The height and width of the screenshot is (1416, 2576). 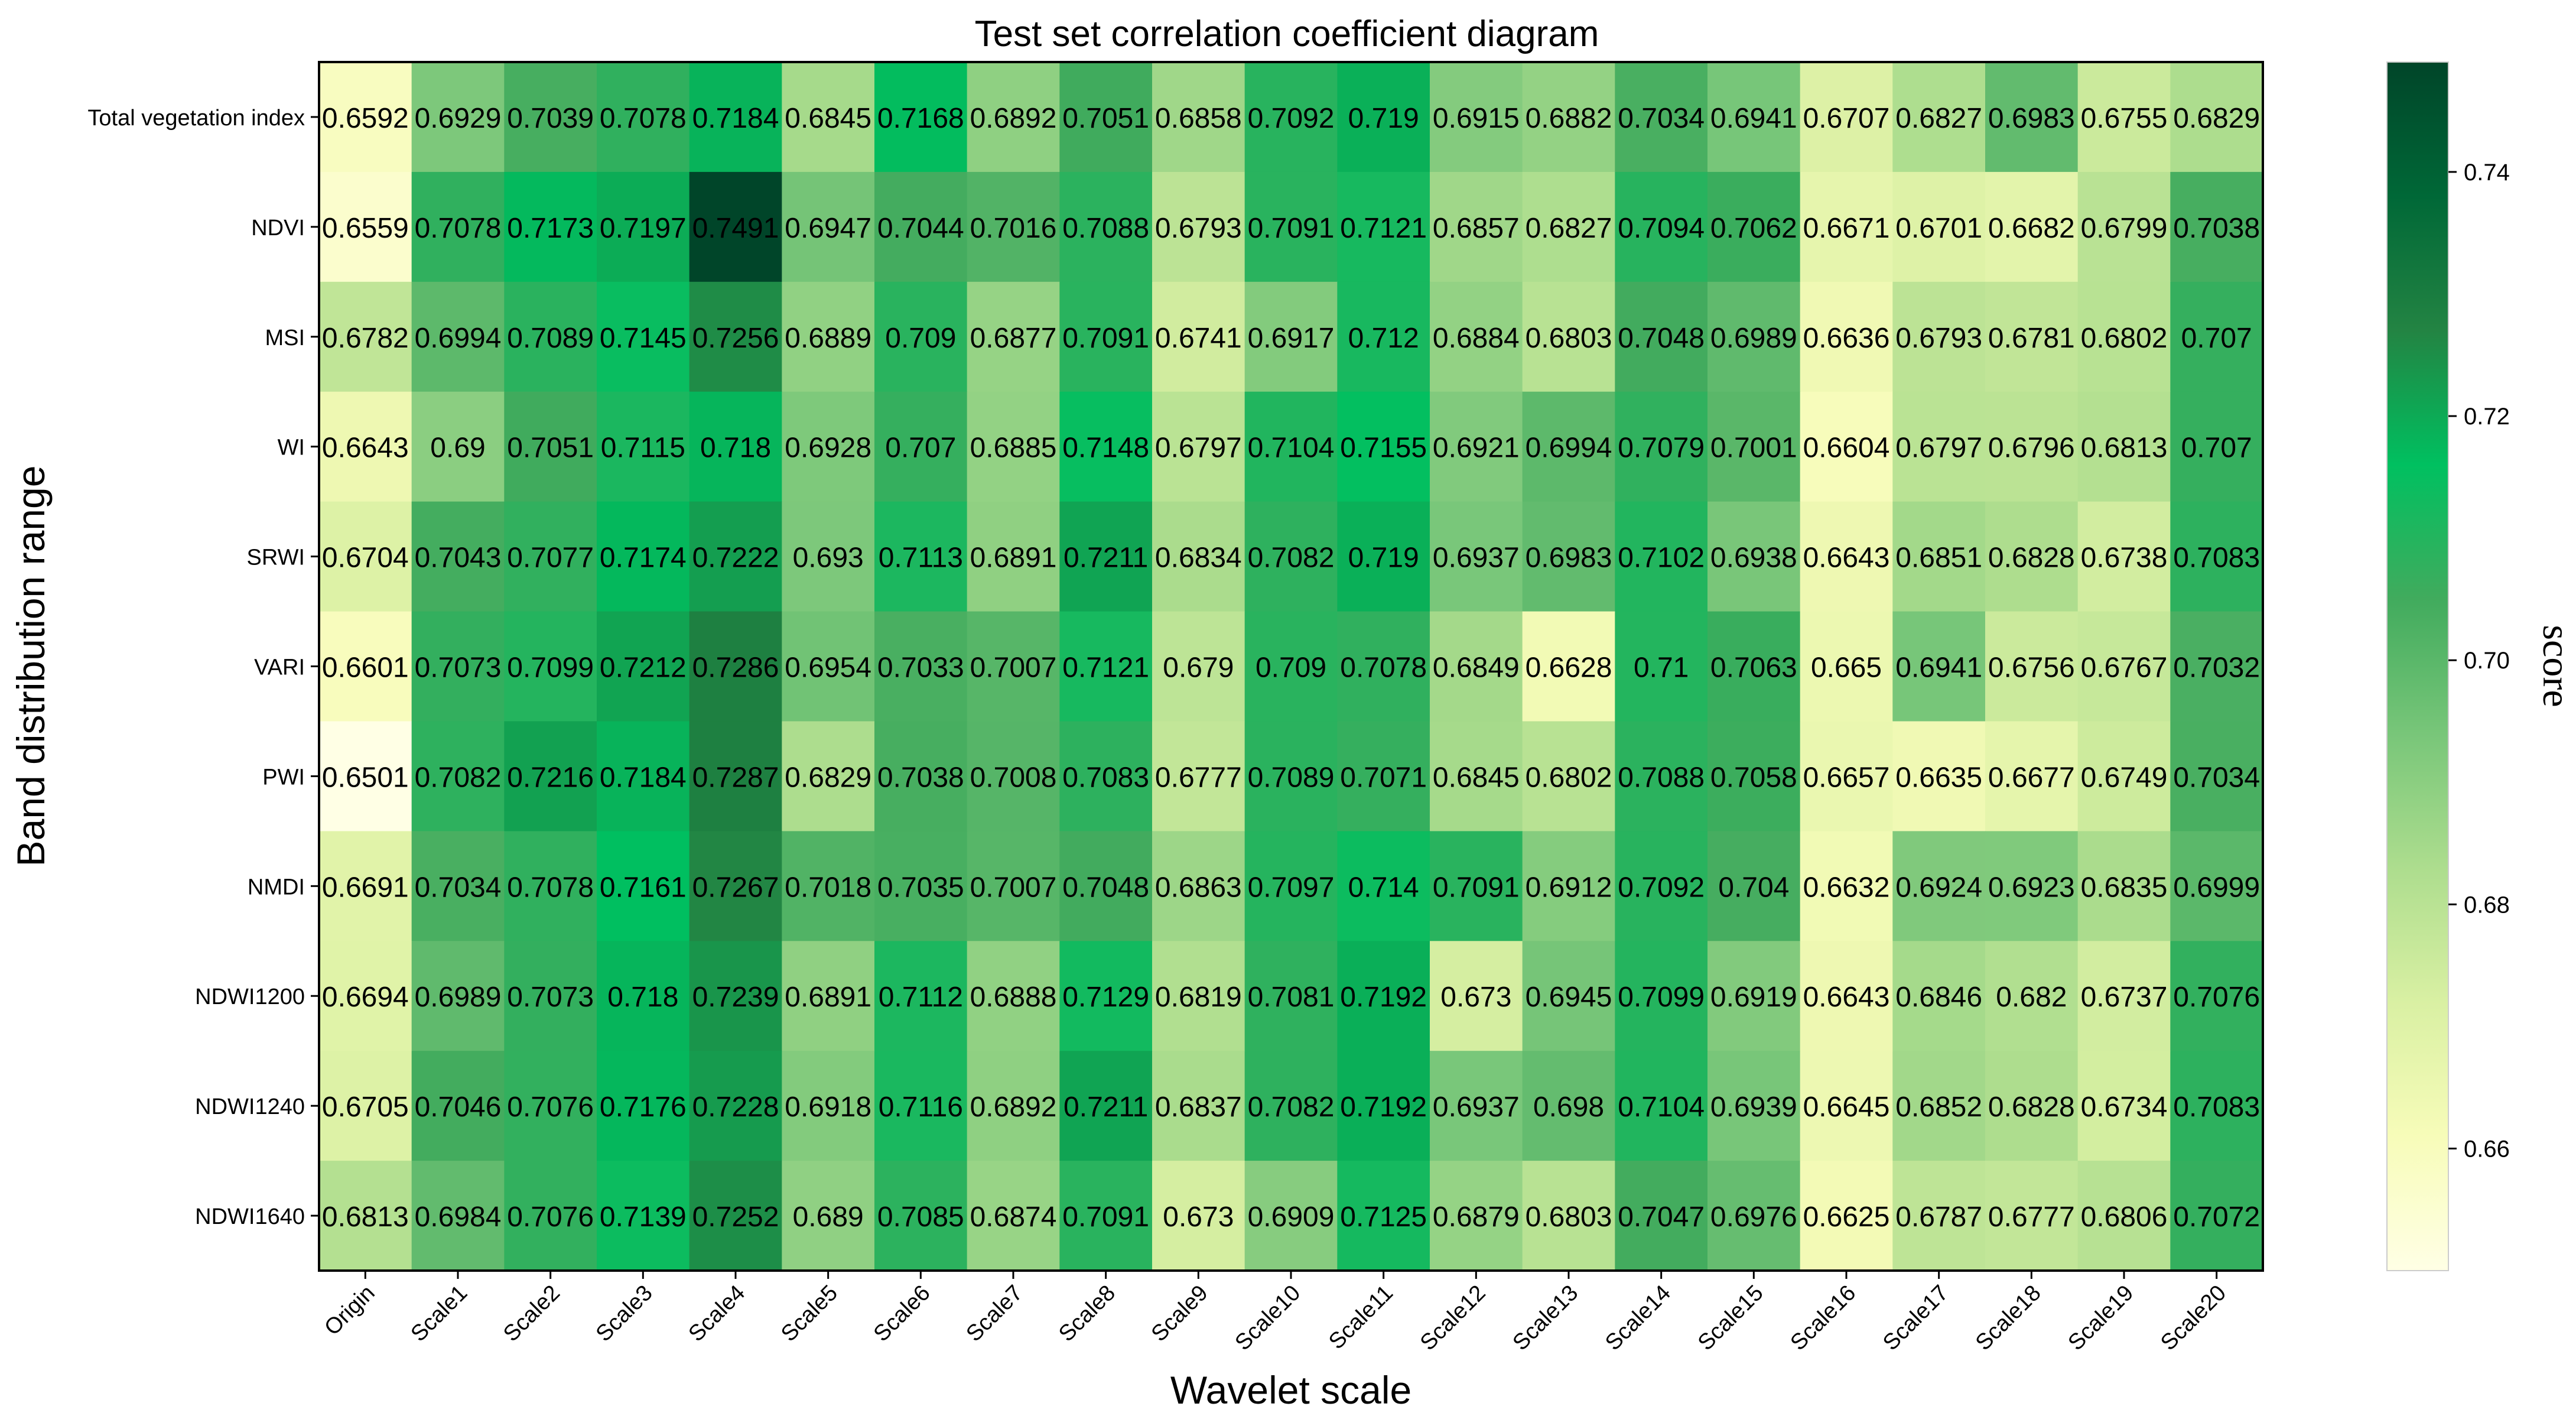 I want to click on cell-value-label: 0.7073, so click(x=550, y=997).